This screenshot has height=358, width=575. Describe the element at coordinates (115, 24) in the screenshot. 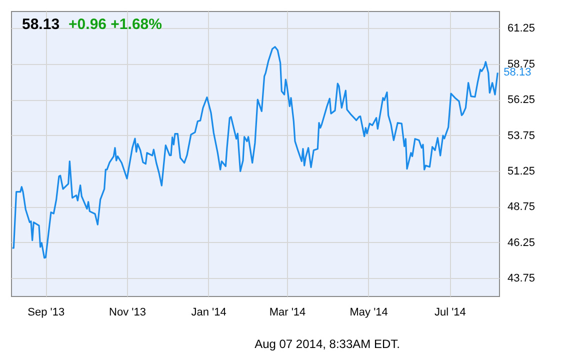

I see `chart-subtitle: +0.96 +1.68%` at that location.